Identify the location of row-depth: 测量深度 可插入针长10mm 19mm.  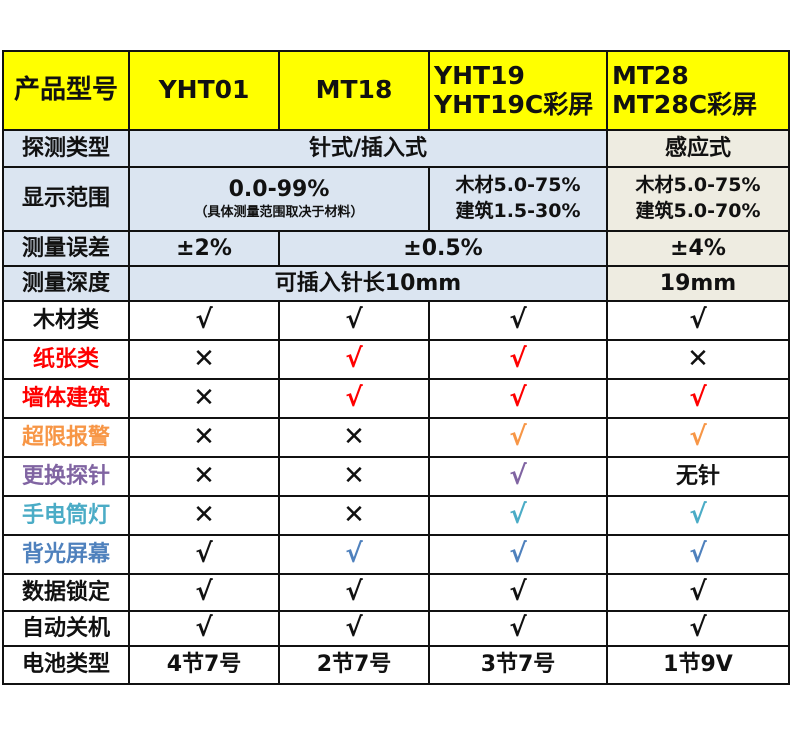
(396, 283).